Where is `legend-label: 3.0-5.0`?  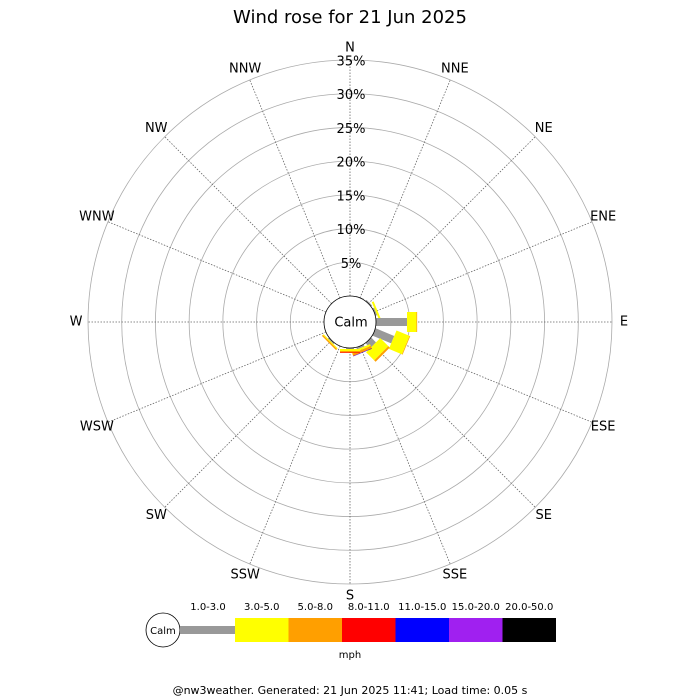 legend-label: 3.0-5.0 is located at coordinates (261, 607).